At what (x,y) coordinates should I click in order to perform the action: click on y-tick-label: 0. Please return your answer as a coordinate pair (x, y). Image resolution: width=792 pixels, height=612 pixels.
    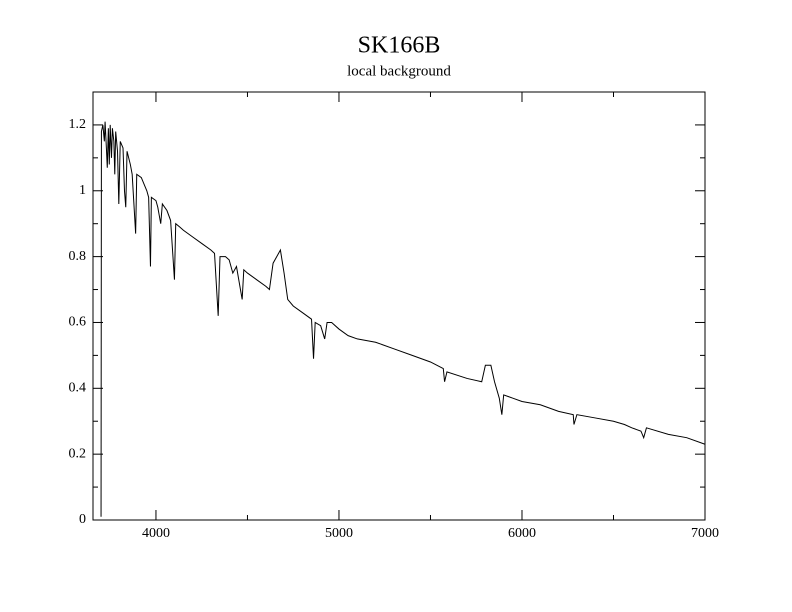
    Looking at the image, I should click on (82, 519).